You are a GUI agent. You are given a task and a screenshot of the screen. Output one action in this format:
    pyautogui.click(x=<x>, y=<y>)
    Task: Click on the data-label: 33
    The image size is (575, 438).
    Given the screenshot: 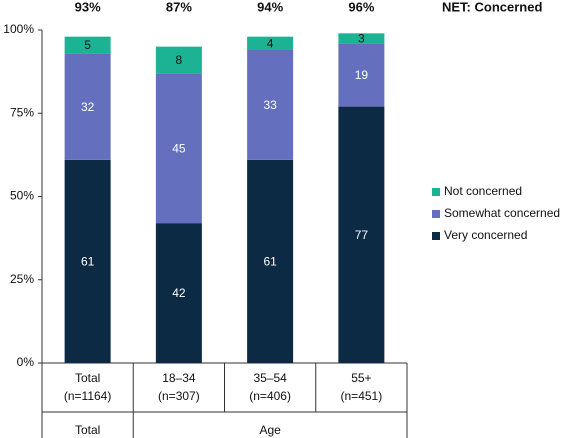 What is the action you would take?
    pyautogui.click(x=270, y=105)
    